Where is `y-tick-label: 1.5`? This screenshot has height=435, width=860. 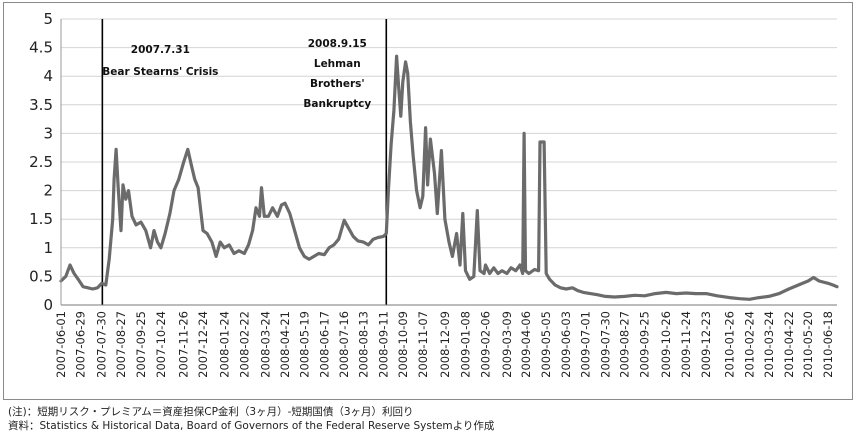
y-tick-label: 1.5 is located at coordinates (41, 219).